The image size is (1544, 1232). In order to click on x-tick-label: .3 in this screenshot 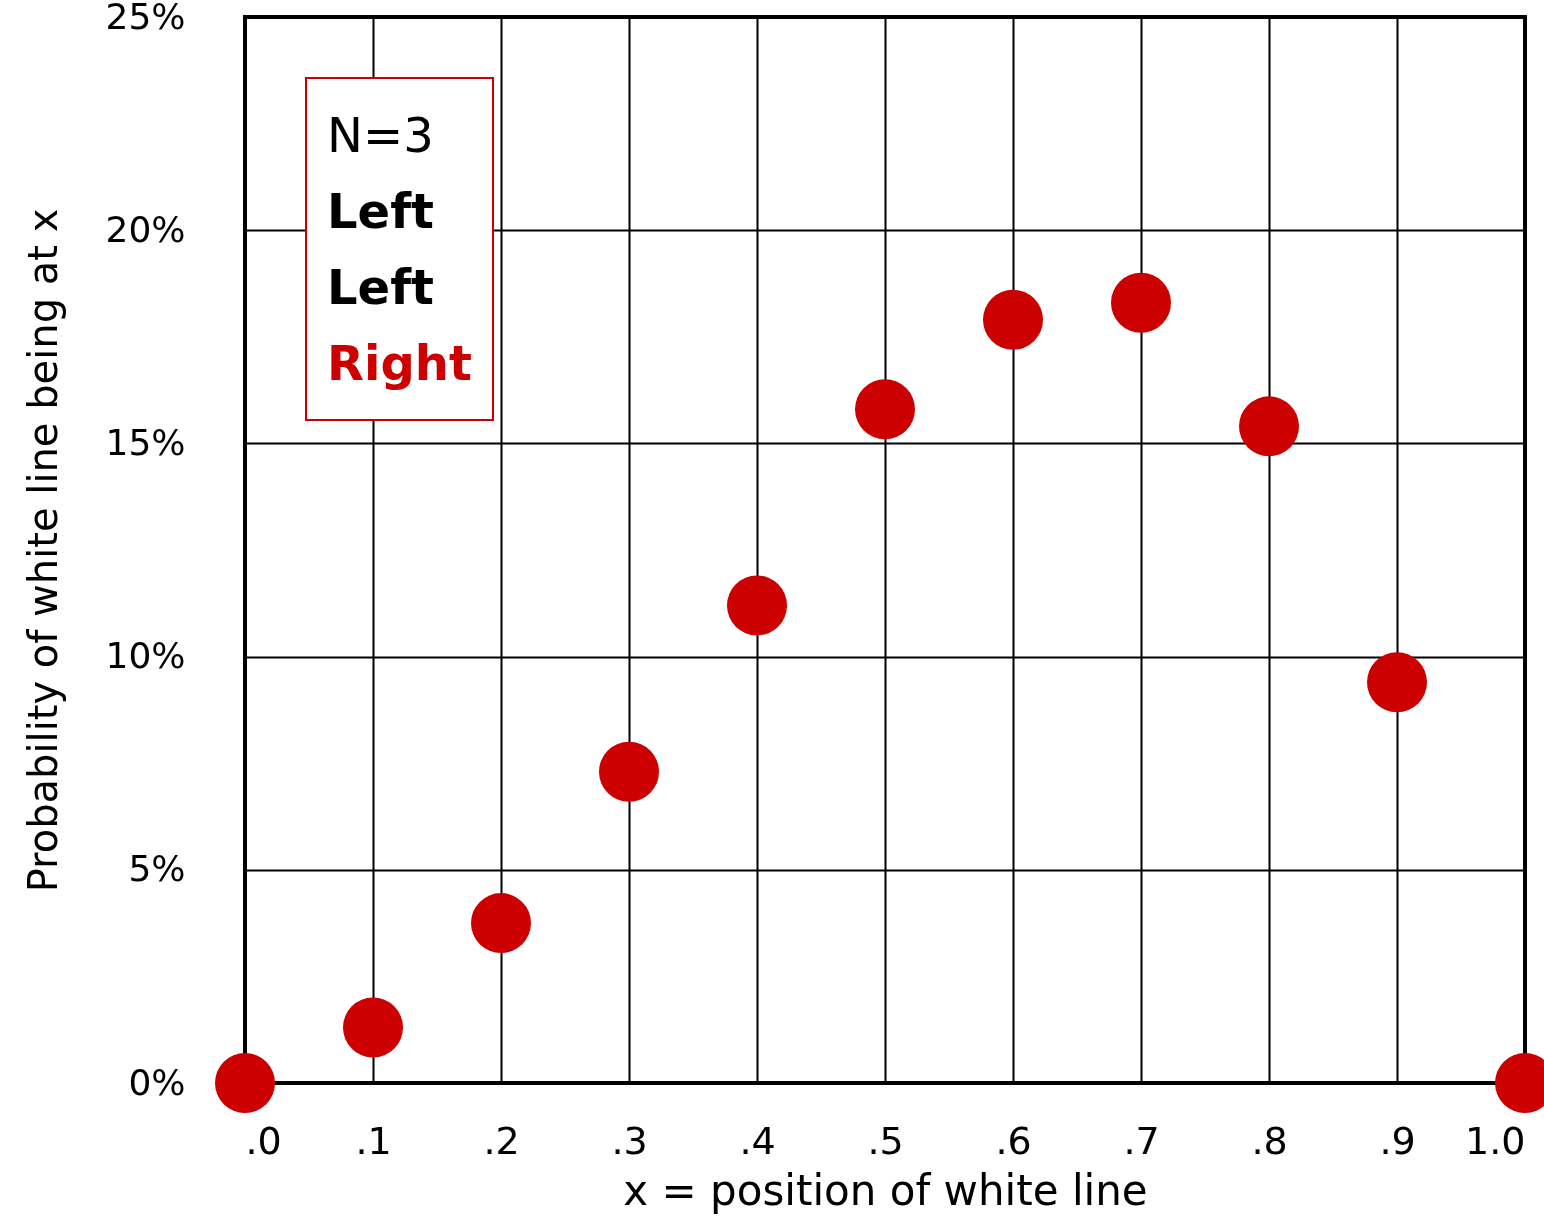, I will do `click(629, 1140)`.